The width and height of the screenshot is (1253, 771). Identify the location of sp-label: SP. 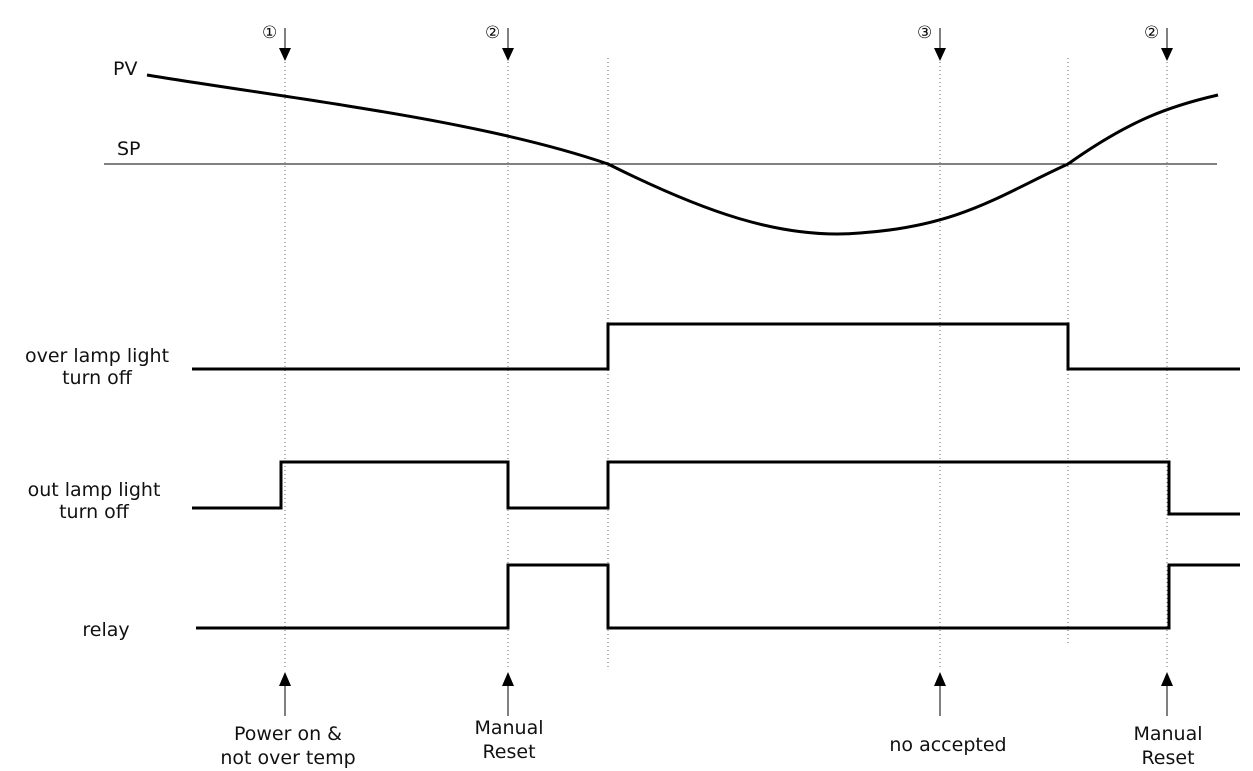
(129, 149).